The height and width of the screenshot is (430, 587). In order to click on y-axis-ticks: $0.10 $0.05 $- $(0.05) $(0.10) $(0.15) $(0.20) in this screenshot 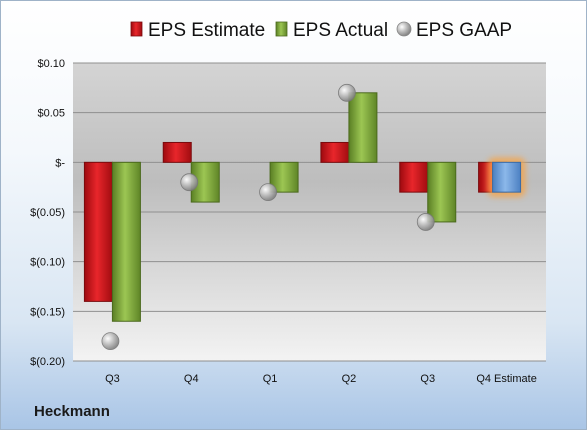, I will do `click(47, 213)`.